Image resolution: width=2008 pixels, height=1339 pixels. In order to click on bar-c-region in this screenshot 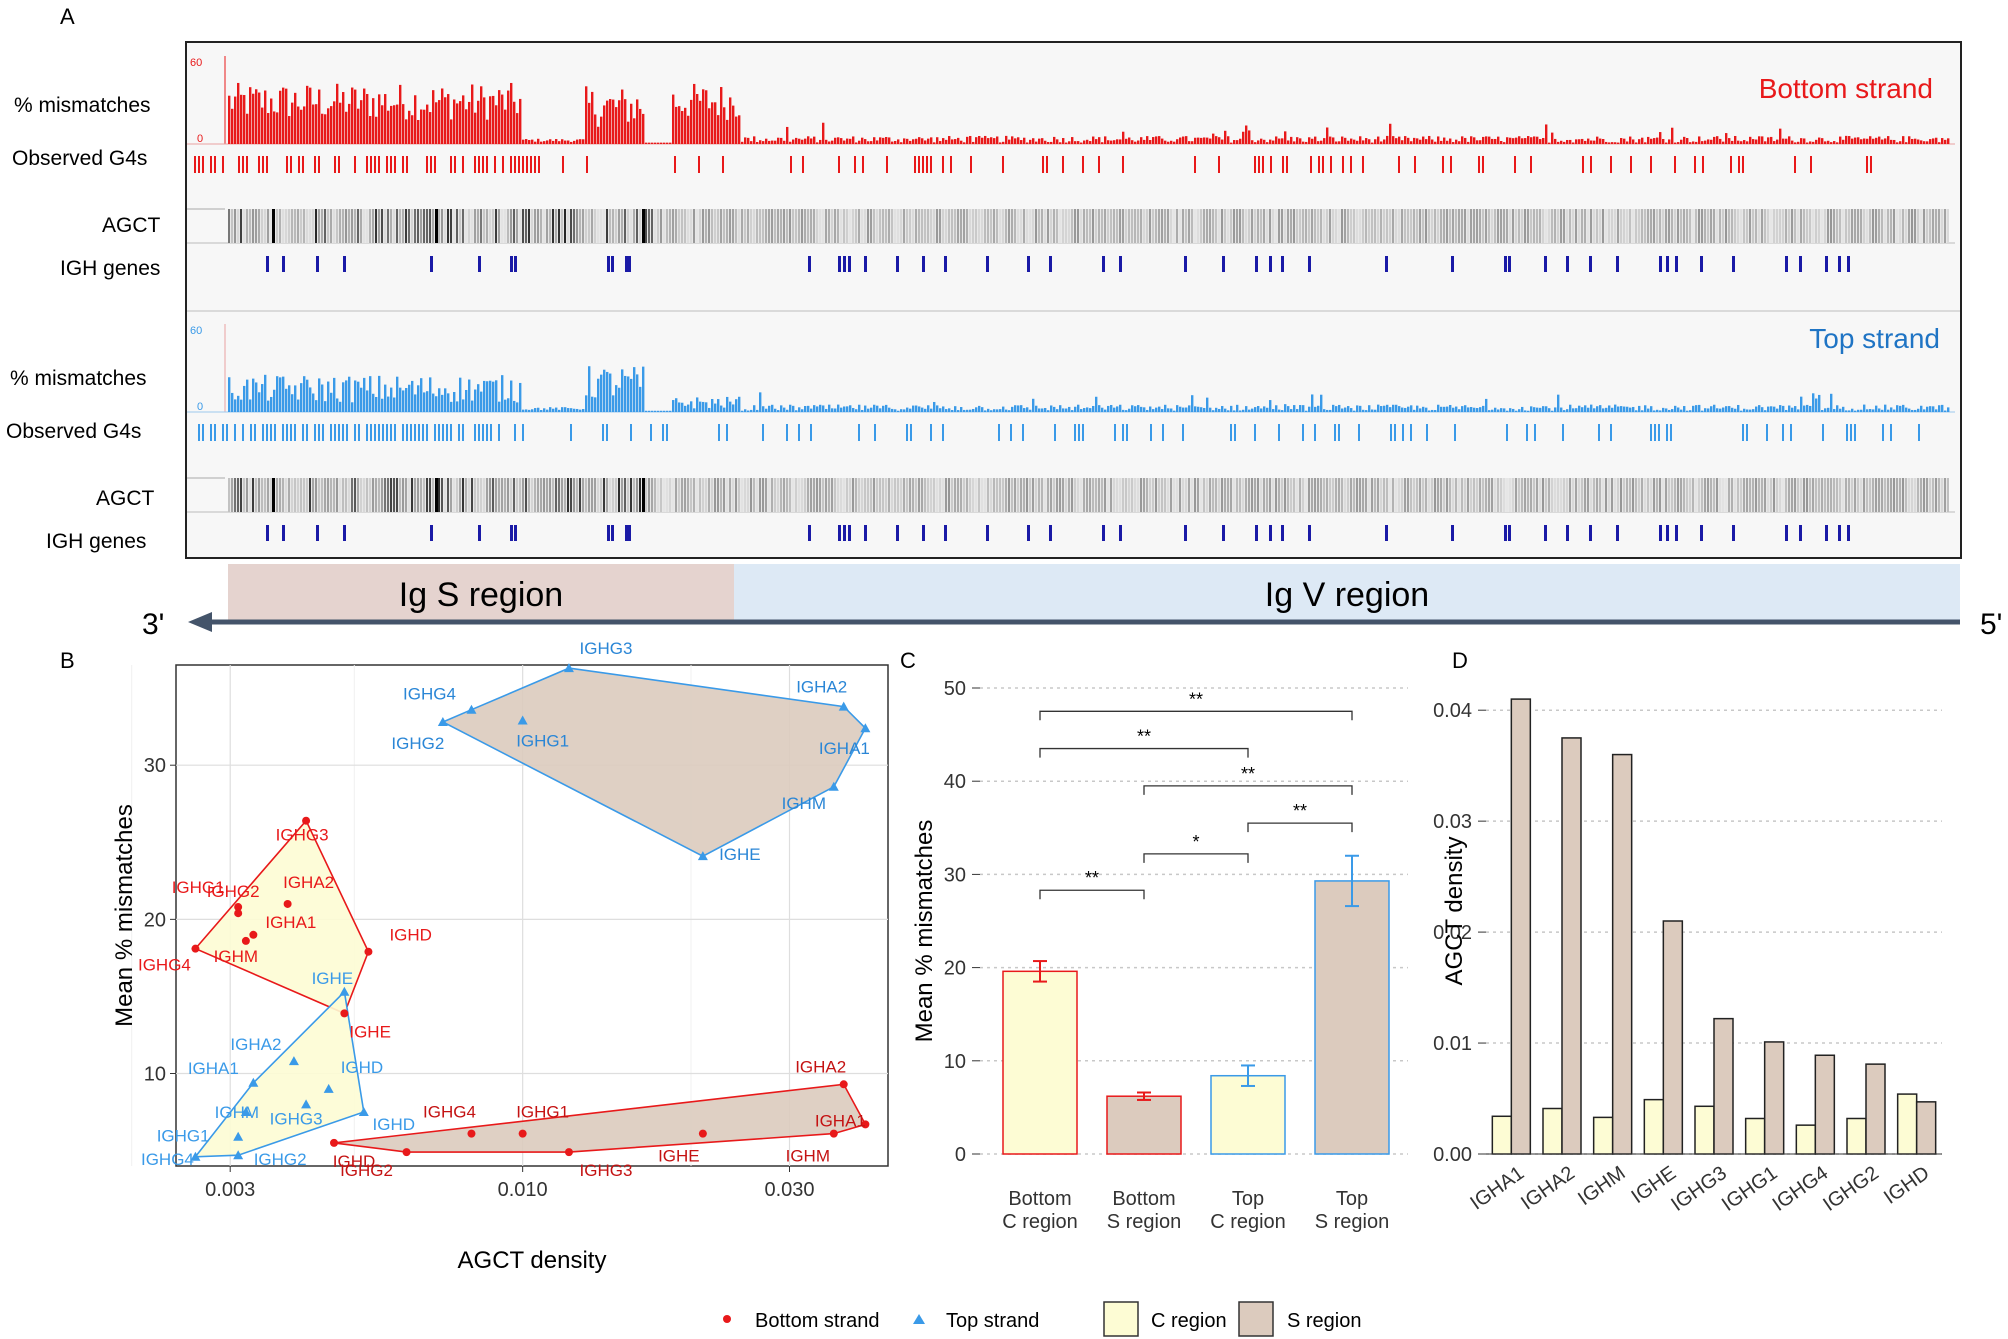, I will do `click(1603, 1135)`.